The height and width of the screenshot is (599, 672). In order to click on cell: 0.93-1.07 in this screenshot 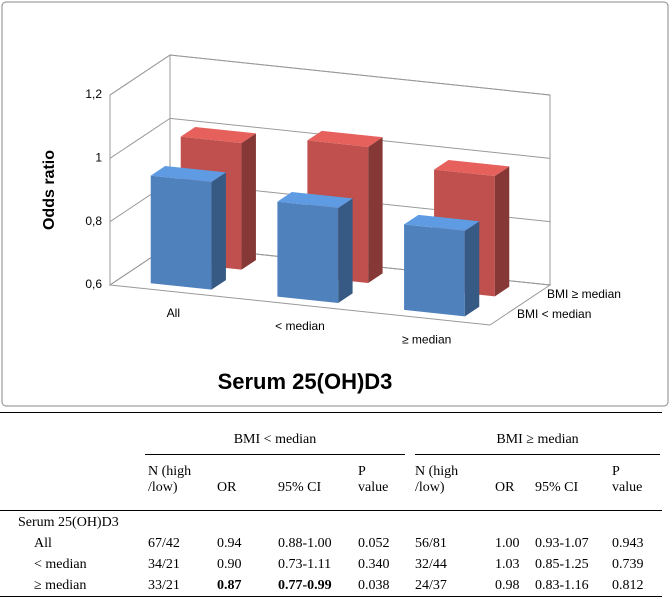, I will do `click(562, 543)`.